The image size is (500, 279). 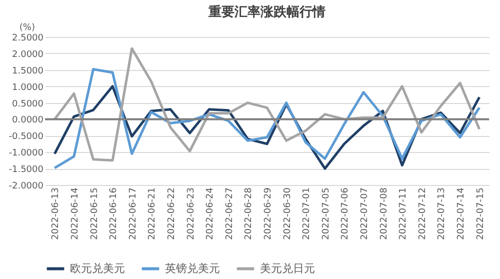 I want to click on y-tick-label: -1.0000, so click(x=26, y=153).